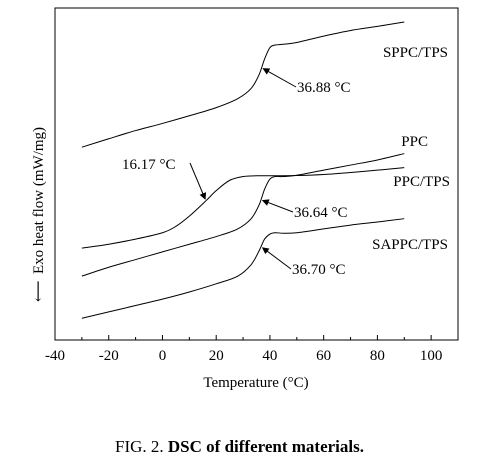 The image size is (479, 471). I want to click on series-label-ppc: PPC, so click(414, 142).